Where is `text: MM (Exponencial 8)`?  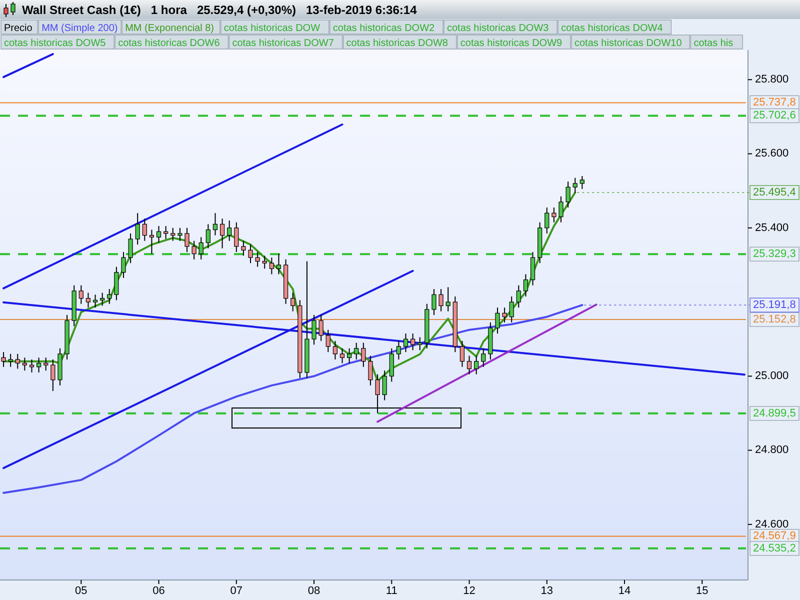
text: MM (Exponencial 8) is located at coordinates (169, 28).